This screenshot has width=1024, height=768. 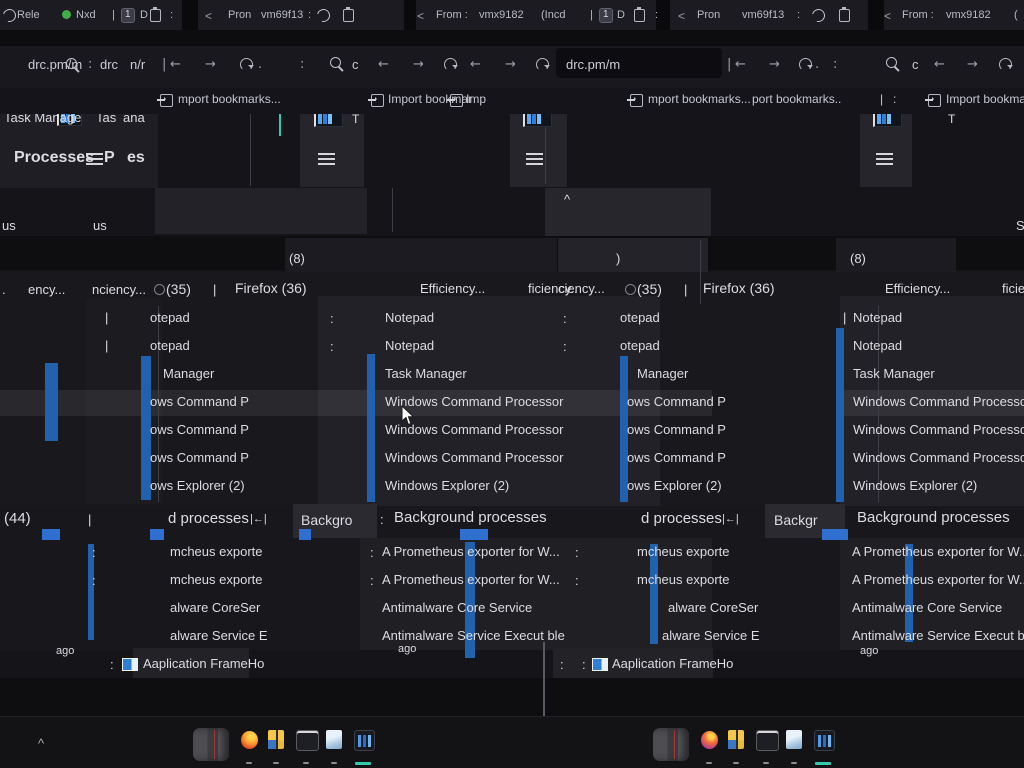 What do you see at coordinates (172, 15) in the screenshot?
I see `fragment: :` at bounding box center [172, 15].